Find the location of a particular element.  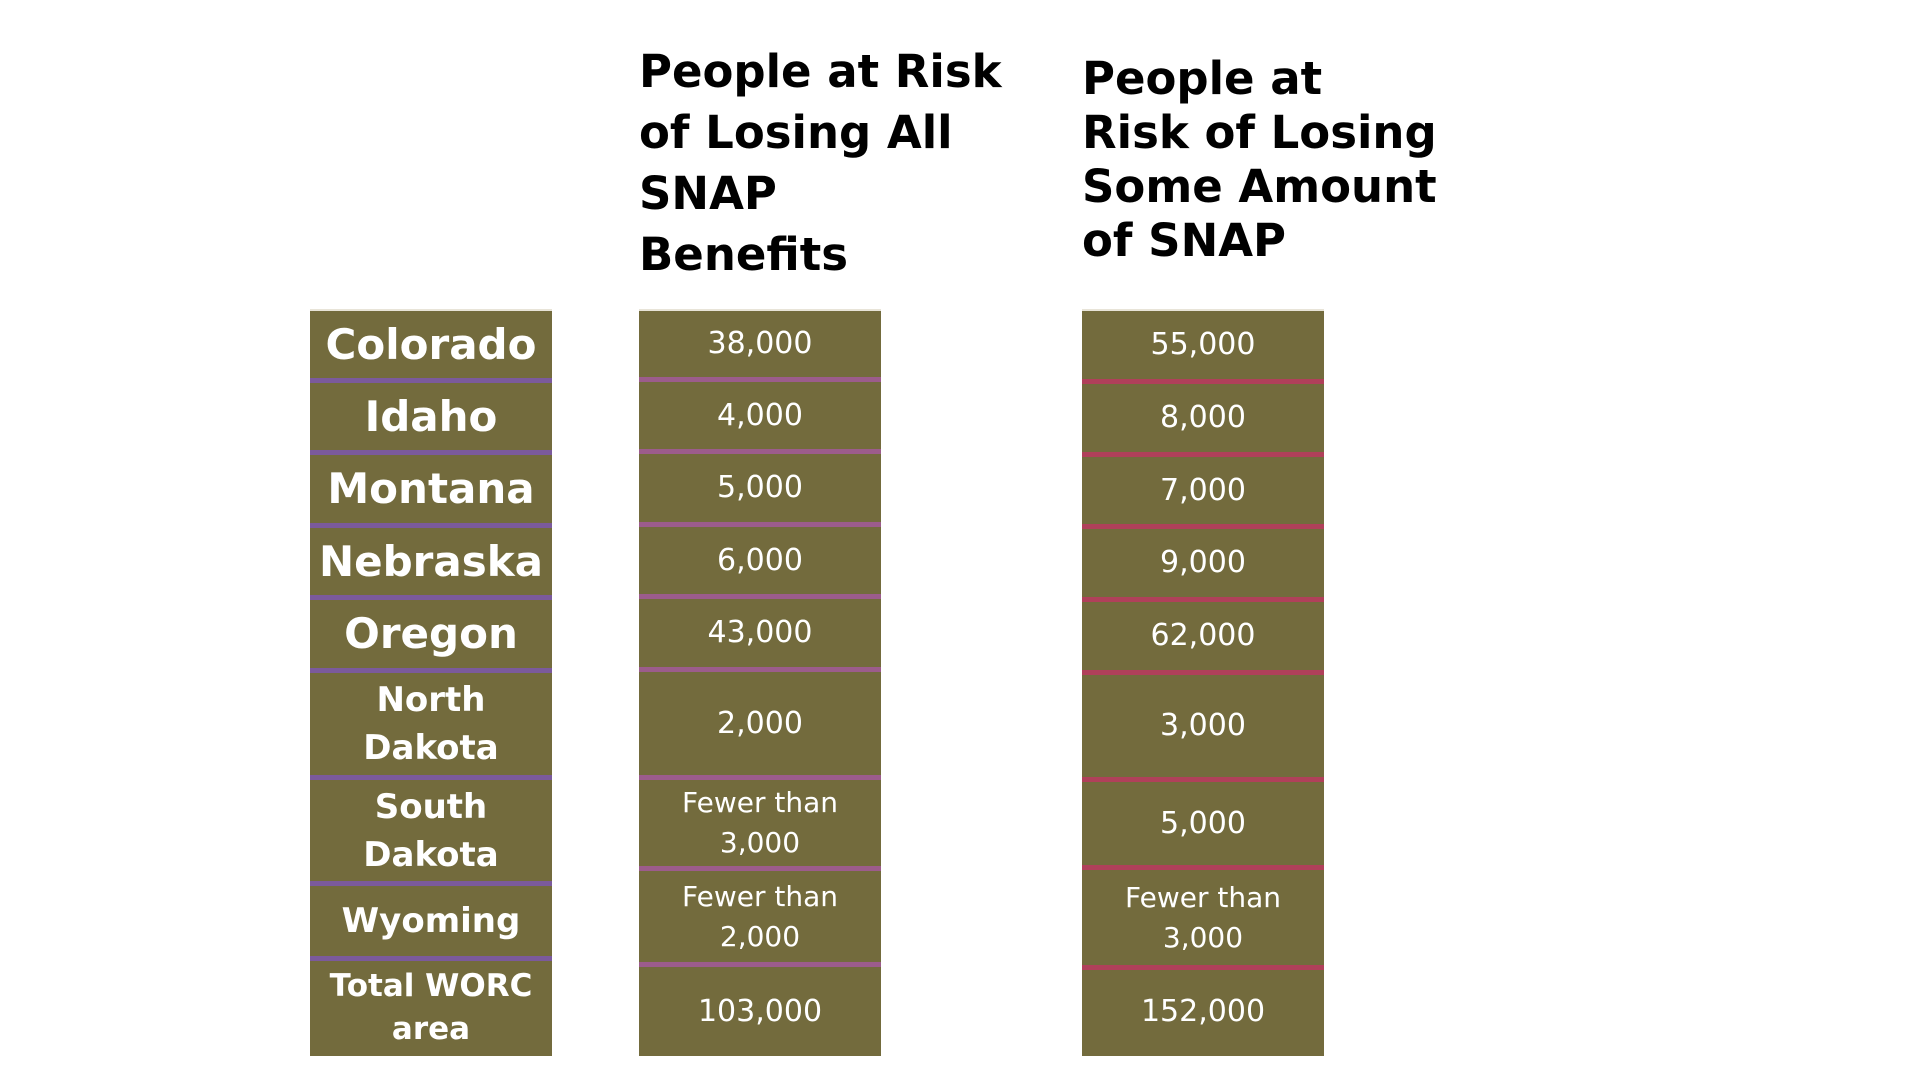

value-cell: 8,000 is located at coordinates (1203, 420).